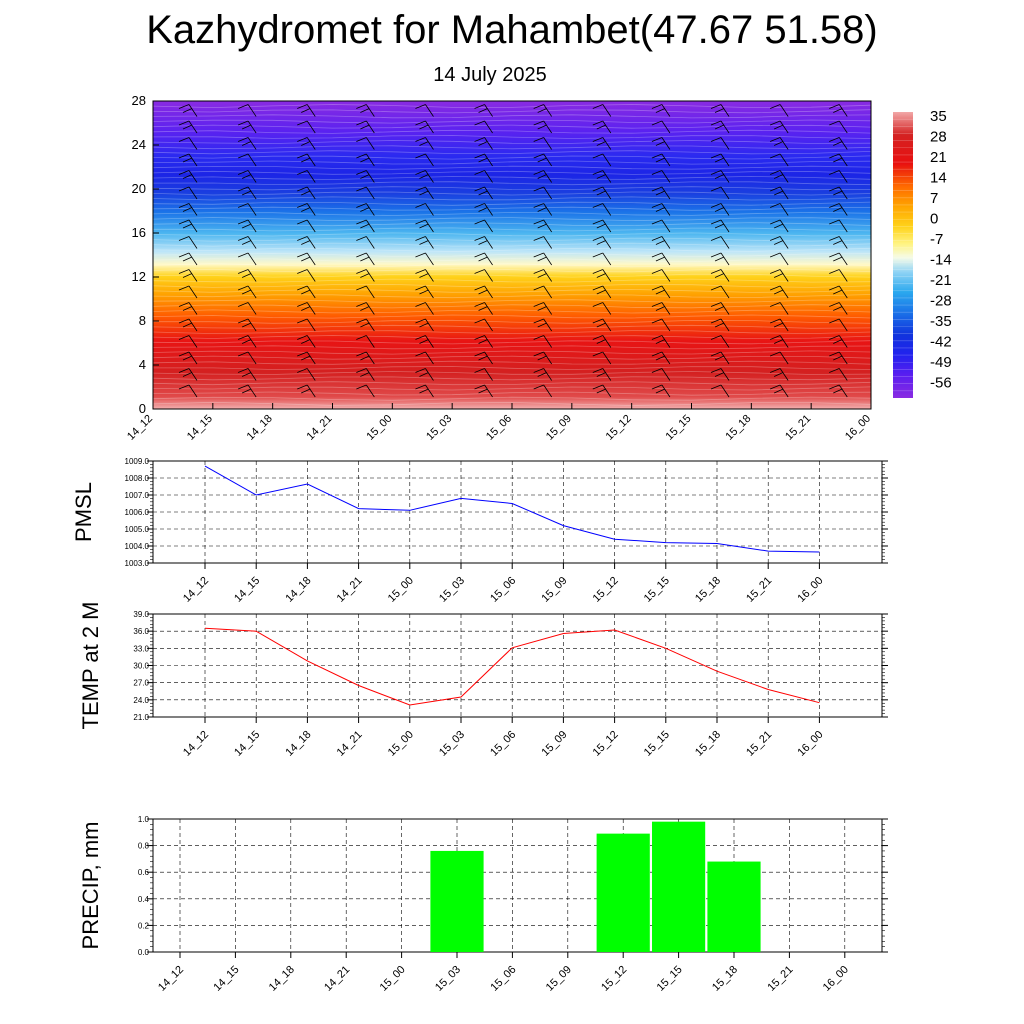  I want to click on y-tick-label: 4, so click(142, 364).